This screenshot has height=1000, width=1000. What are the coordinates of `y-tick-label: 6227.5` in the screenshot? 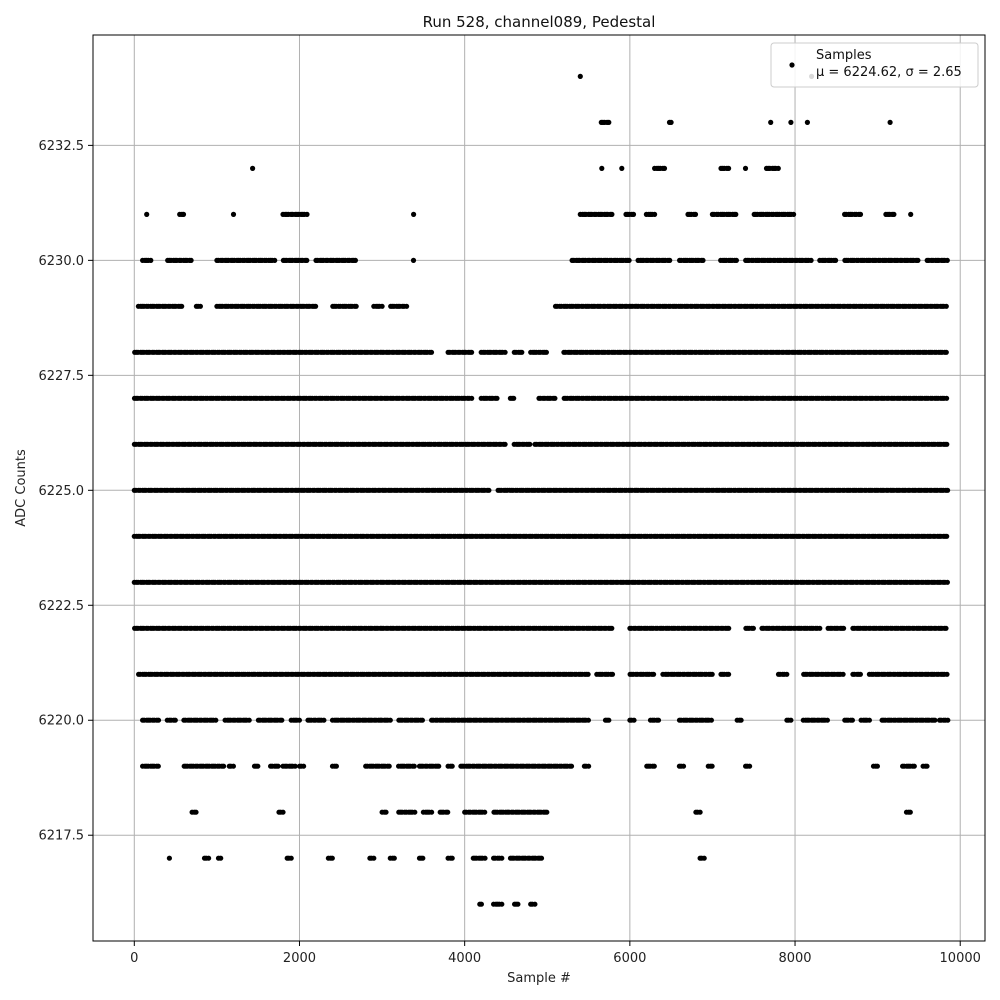 It's located at (62, 376).